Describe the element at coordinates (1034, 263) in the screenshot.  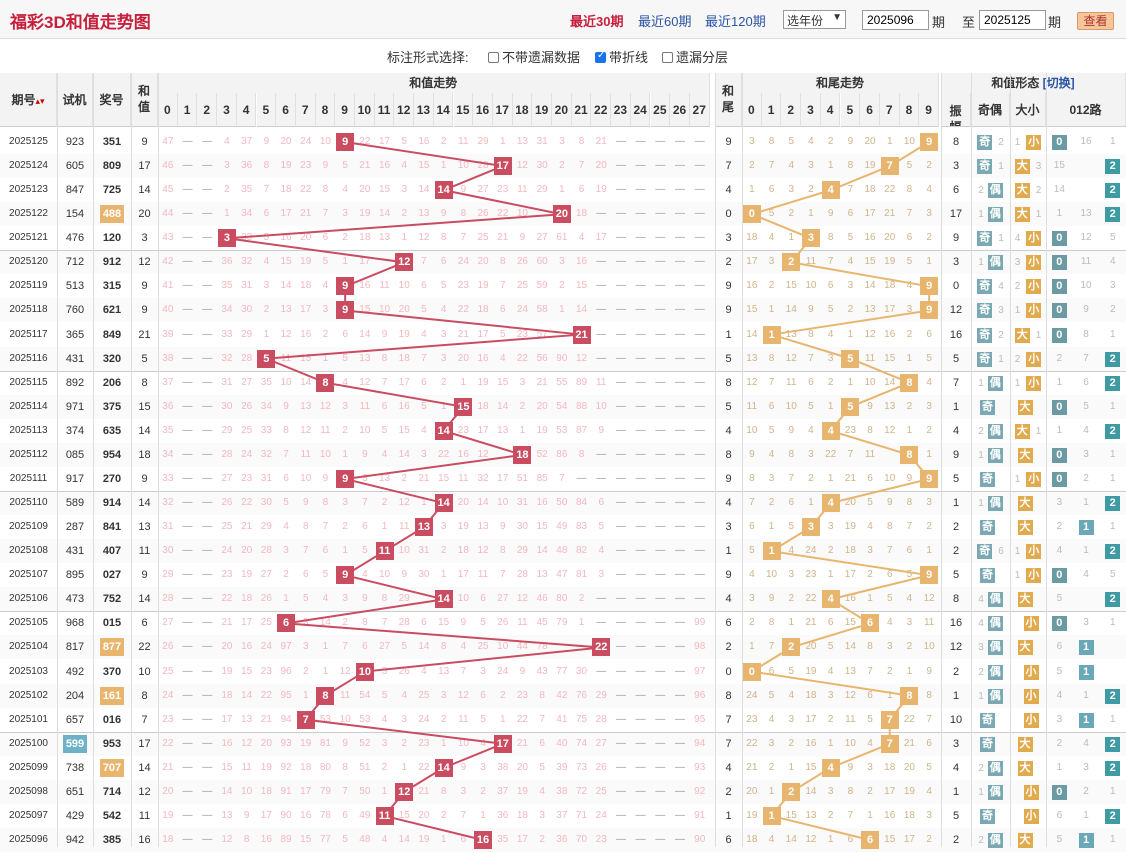
I see `bigsmall-tag: 小` at that location.